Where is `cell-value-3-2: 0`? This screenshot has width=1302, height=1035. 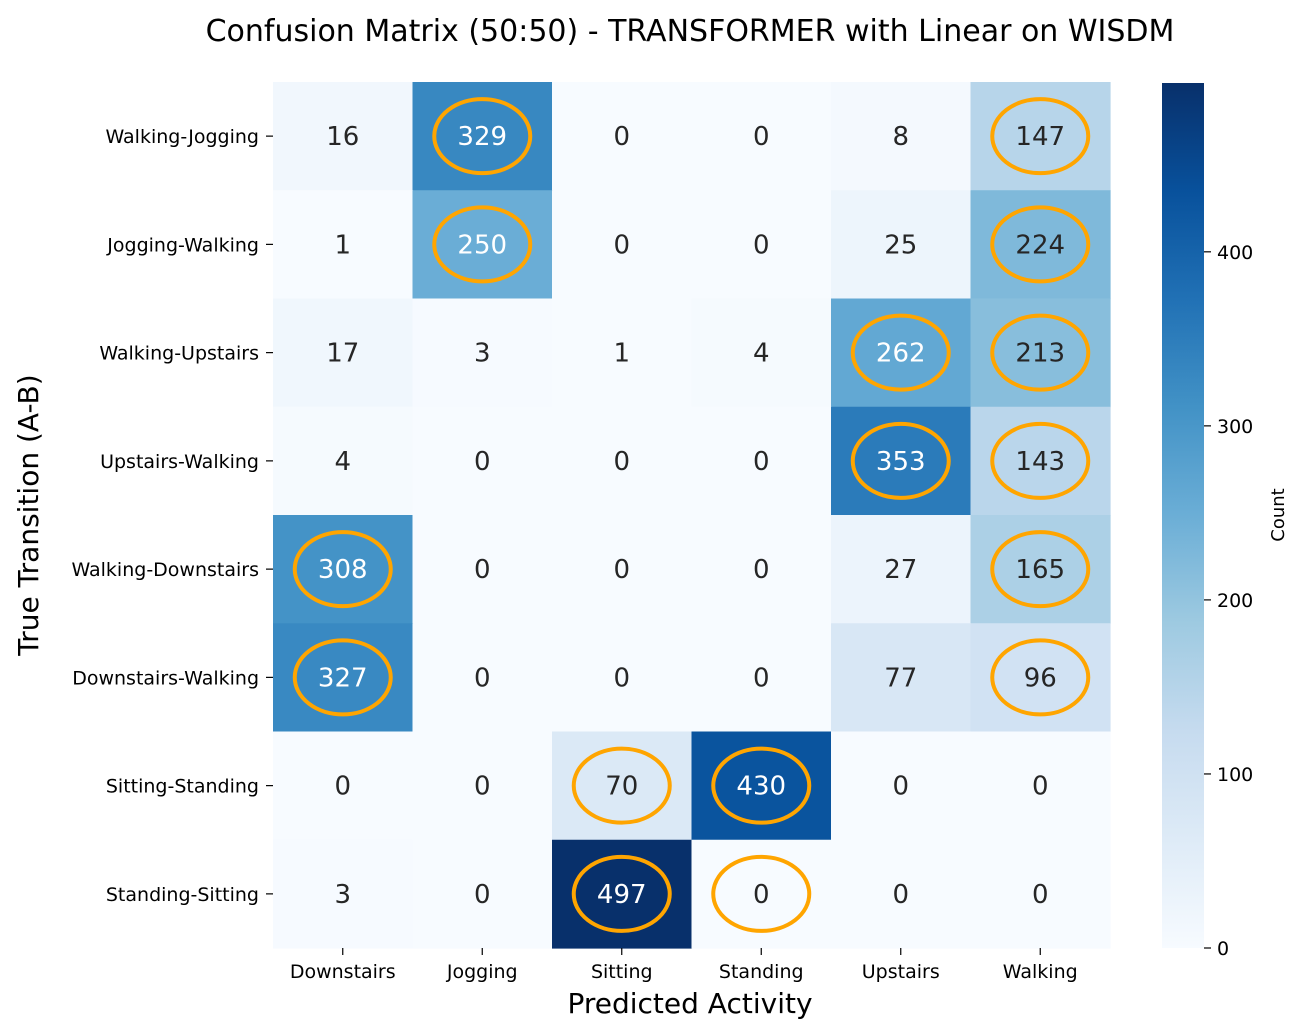 cell-value-3-2: 0 is located at coordinates (621, 462).